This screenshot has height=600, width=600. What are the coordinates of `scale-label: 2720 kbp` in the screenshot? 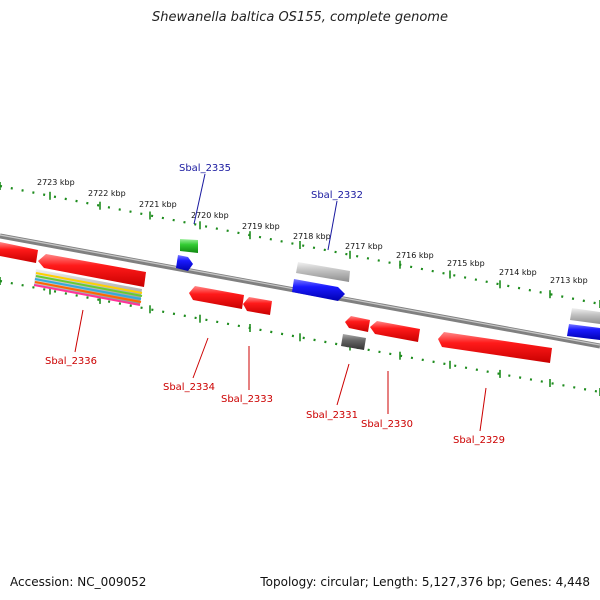 It's located at (210, 215).